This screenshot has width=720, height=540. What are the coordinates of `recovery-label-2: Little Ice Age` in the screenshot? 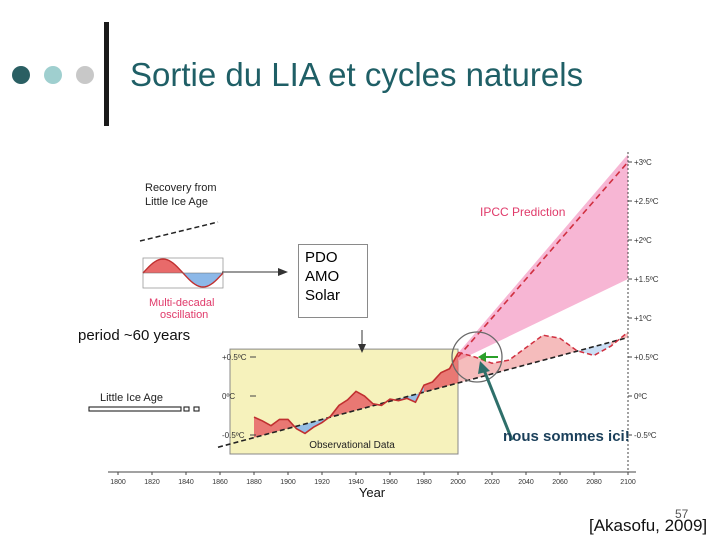 It's located at (176, 202).